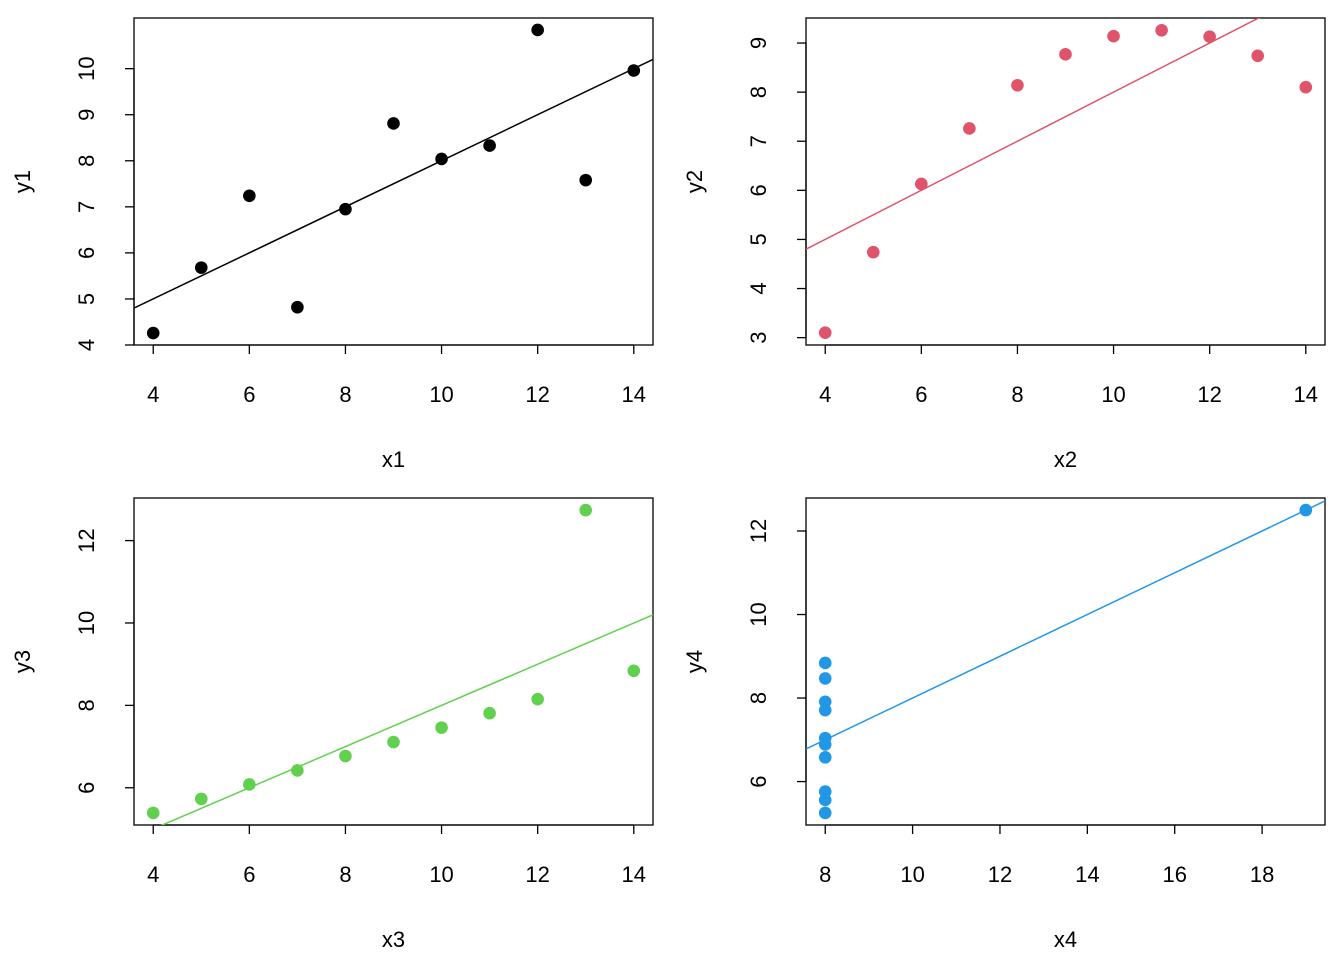 The image size is (1344, 960). I want to click on x-axis-label: x3, so click(393, 939).